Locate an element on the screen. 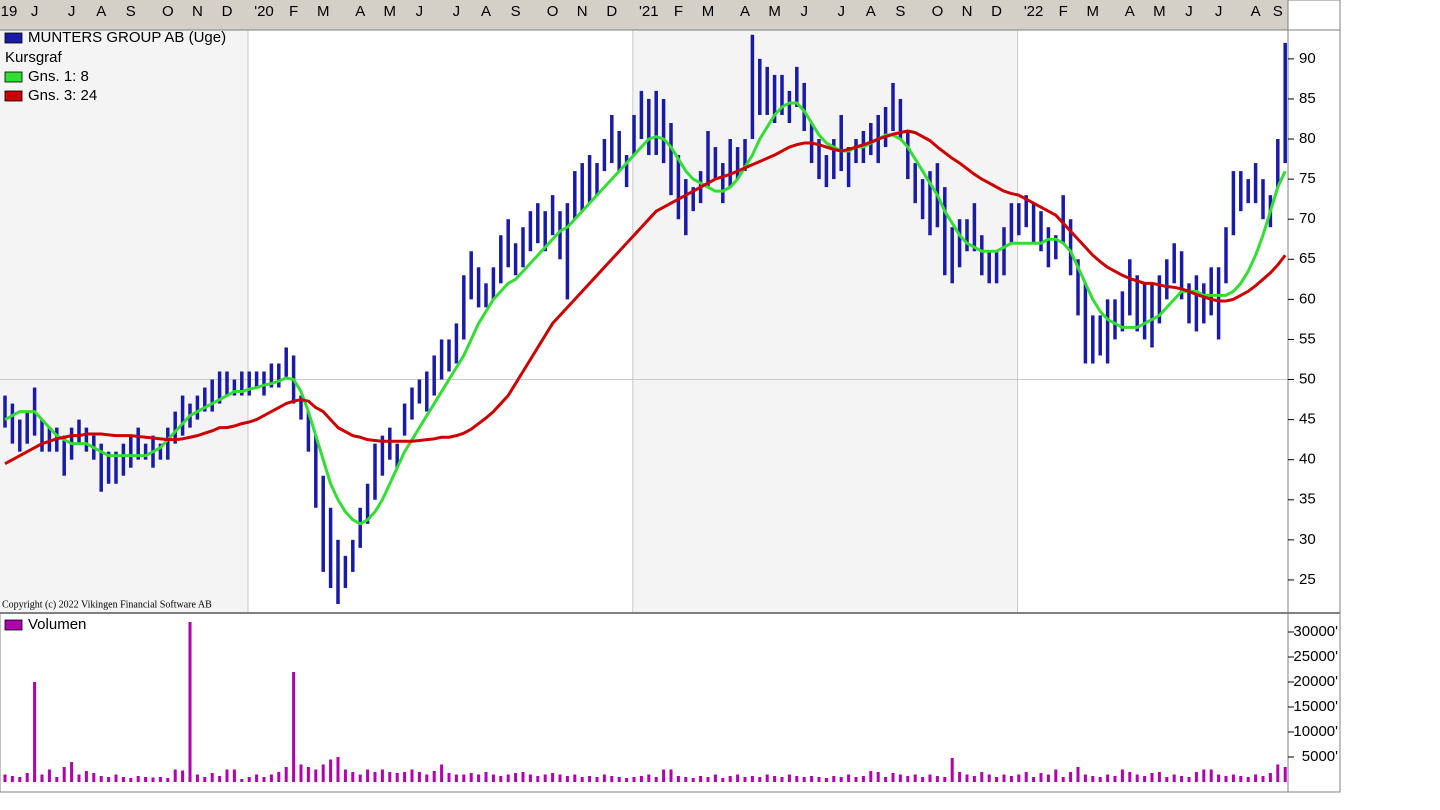  x-tick-label: S is located at coordinates (516, 11).